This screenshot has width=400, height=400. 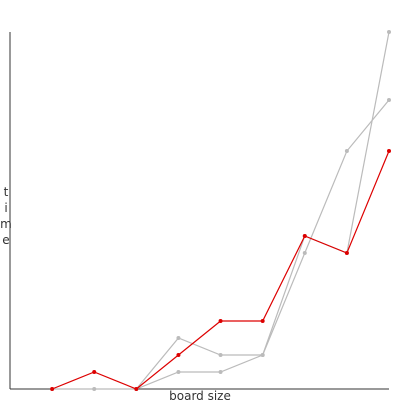 I want to click on x-axis-label: board size, so click(x=200, y=394).